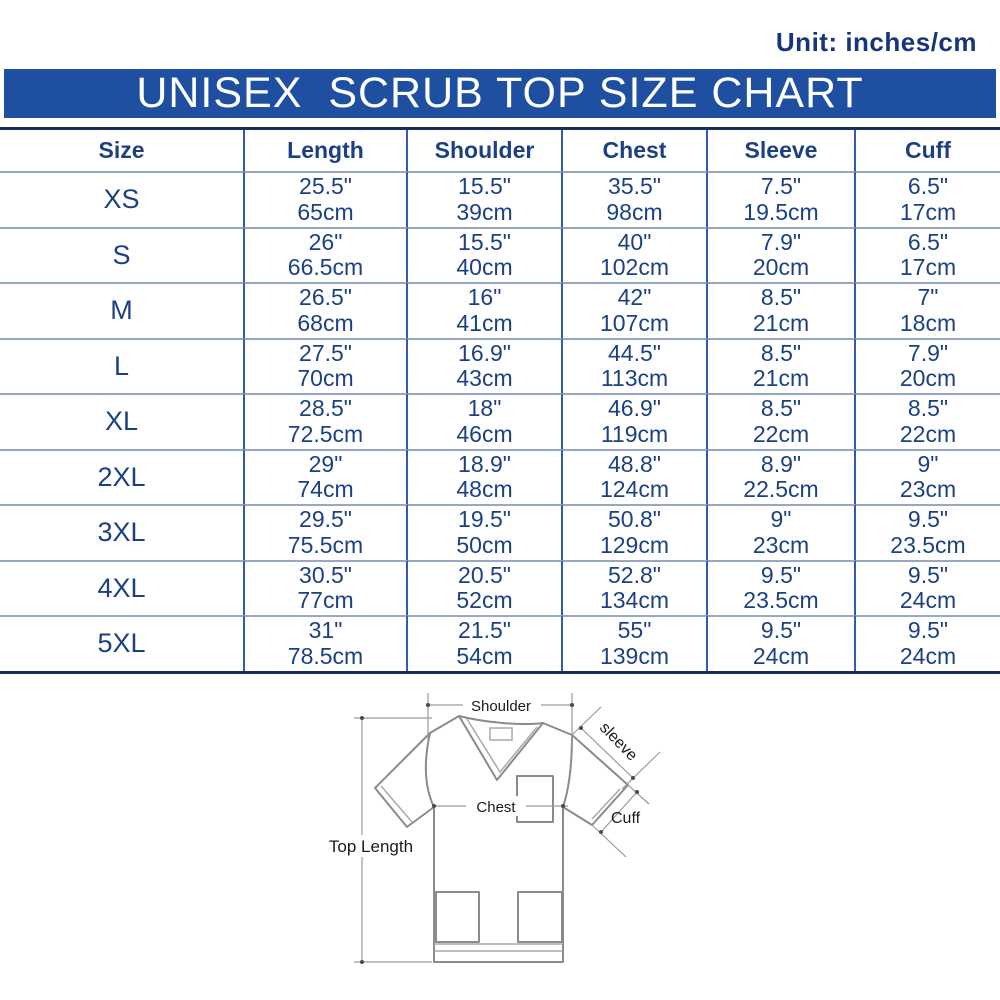 This screenshot has height=1000, width=1000. I want to click on measurement-cell: 48.8" 124cm, so click(635, 476).